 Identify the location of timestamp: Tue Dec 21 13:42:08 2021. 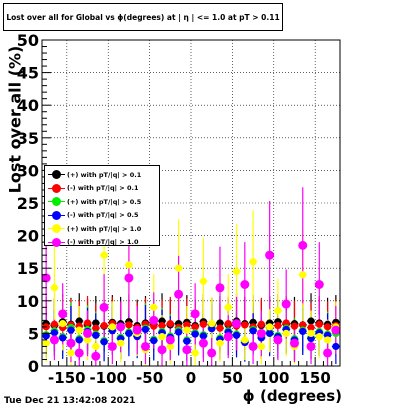
(70, 401).